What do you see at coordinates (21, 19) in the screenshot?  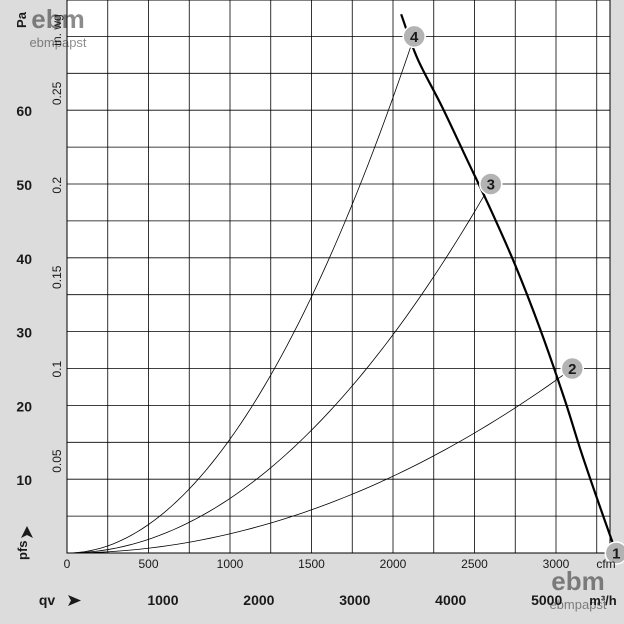 I see `y-axis-unit-pa: Pa` at bounding box center [21, 19].